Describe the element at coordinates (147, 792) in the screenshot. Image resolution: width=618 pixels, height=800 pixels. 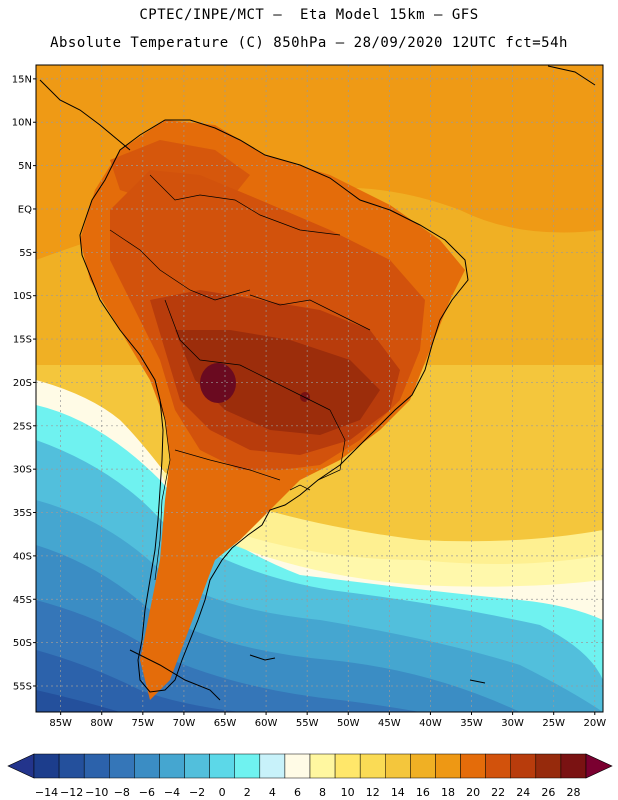
I see `colorbar-label: −6` at that location.